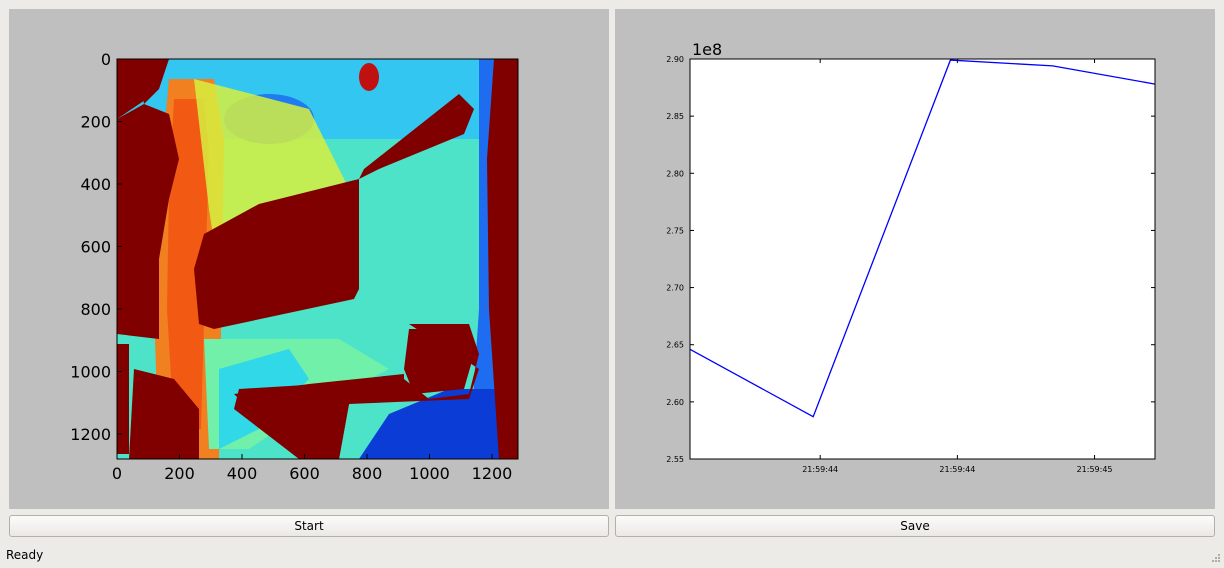 The image size is (1224, 568). Describe the element at coordinates (95, 309) in the screenshot. I see `image-y-tick-label: 800` at that location.